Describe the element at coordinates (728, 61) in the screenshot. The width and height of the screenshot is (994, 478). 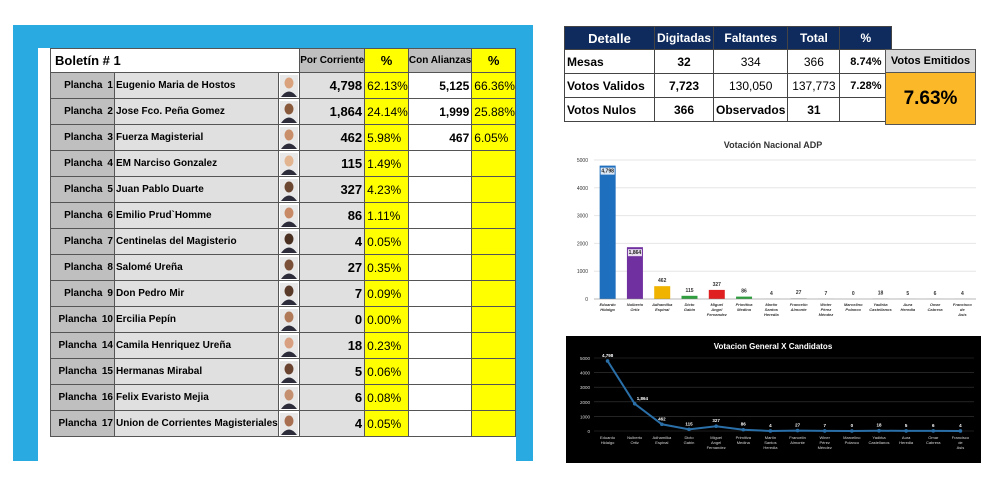
I see `detail-row-mesas: Mesas 32 334 366 8.74%` at that location.